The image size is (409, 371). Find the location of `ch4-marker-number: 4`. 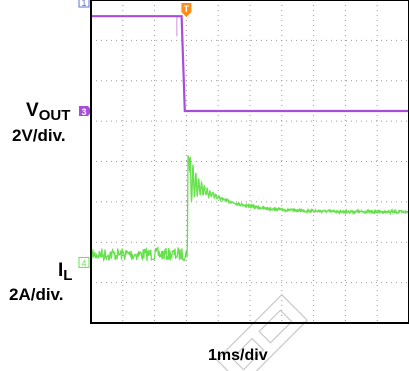

ch4-marker-number: 4 is located at coordinates (83, 263).